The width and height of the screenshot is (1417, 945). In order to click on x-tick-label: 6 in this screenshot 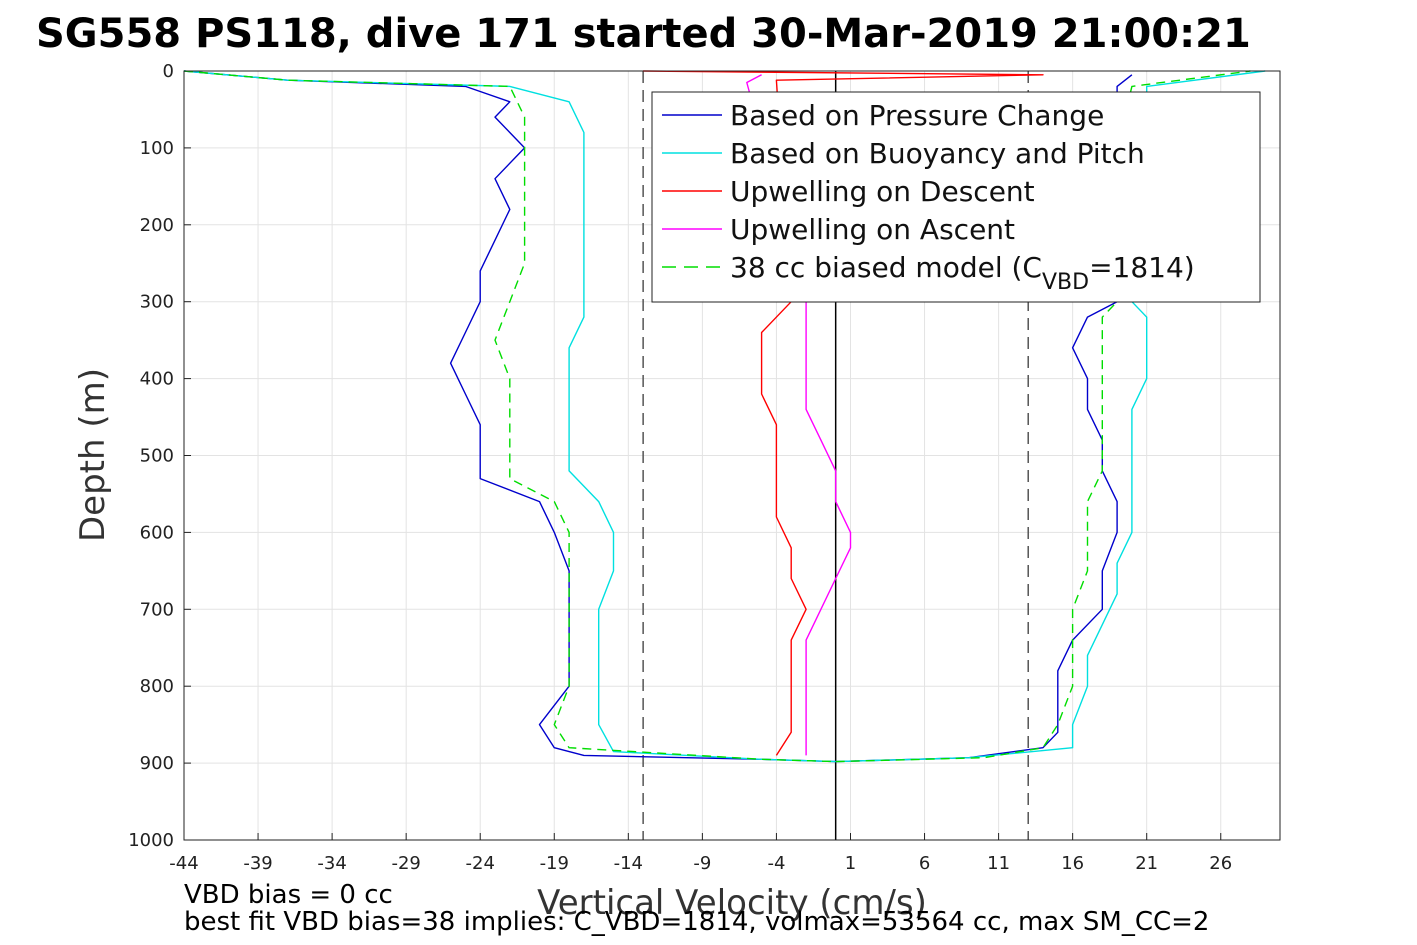, I will do `click(924, 863)`.